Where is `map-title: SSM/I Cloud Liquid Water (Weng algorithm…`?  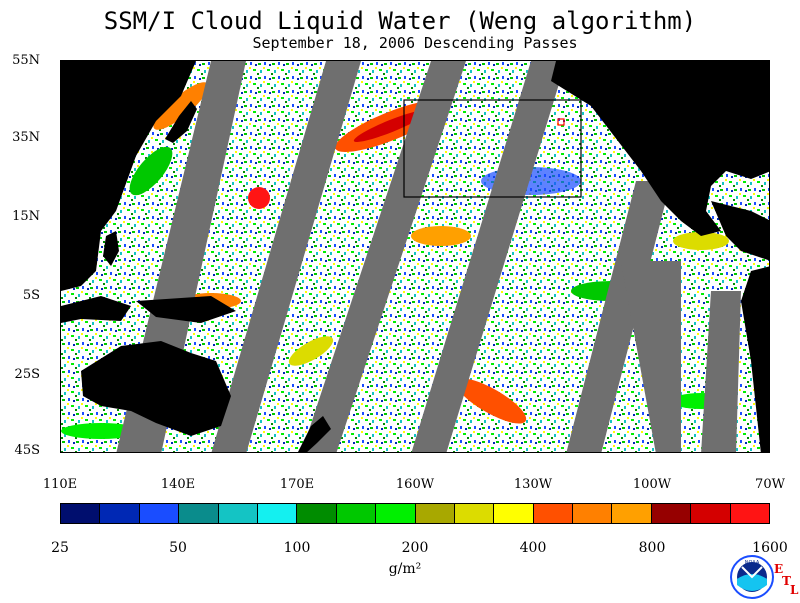 map-title: SSM/I Cloud Liquid Water (Weng algorithm… is located at coordinates (400, 21).